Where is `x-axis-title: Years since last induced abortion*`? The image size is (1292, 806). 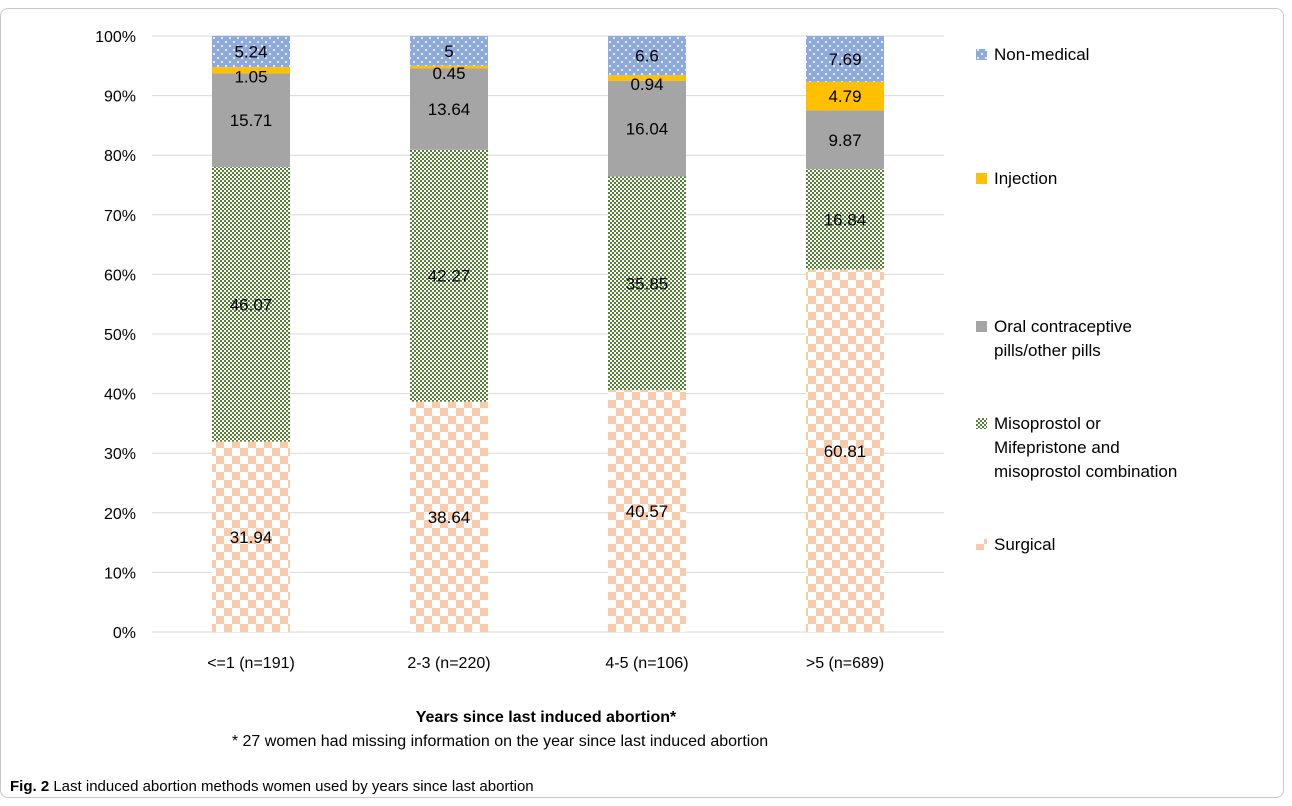
x-axis-title: Years since last induced abortion* is located at coordinates (546, 717).